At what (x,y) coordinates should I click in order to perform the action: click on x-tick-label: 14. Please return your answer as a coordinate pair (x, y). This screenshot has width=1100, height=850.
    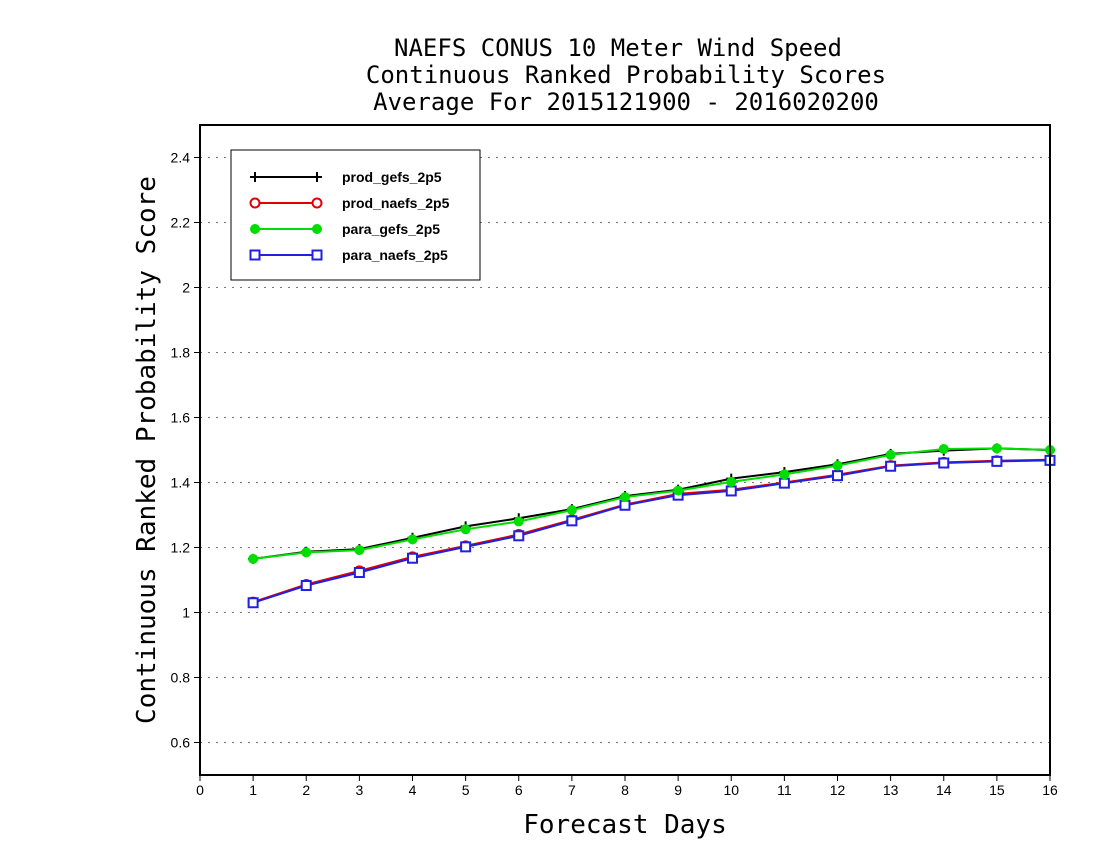
    Looking at the image, I should click on (944, 790).